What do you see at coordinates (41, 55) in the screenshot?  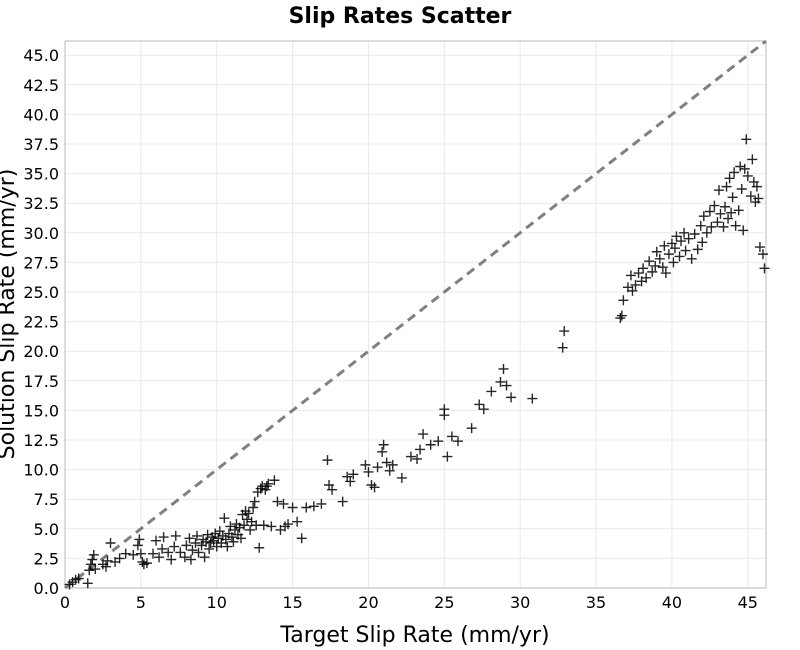 I see `y-tick-label-18: 45.0` at bounding box center [41, 55].